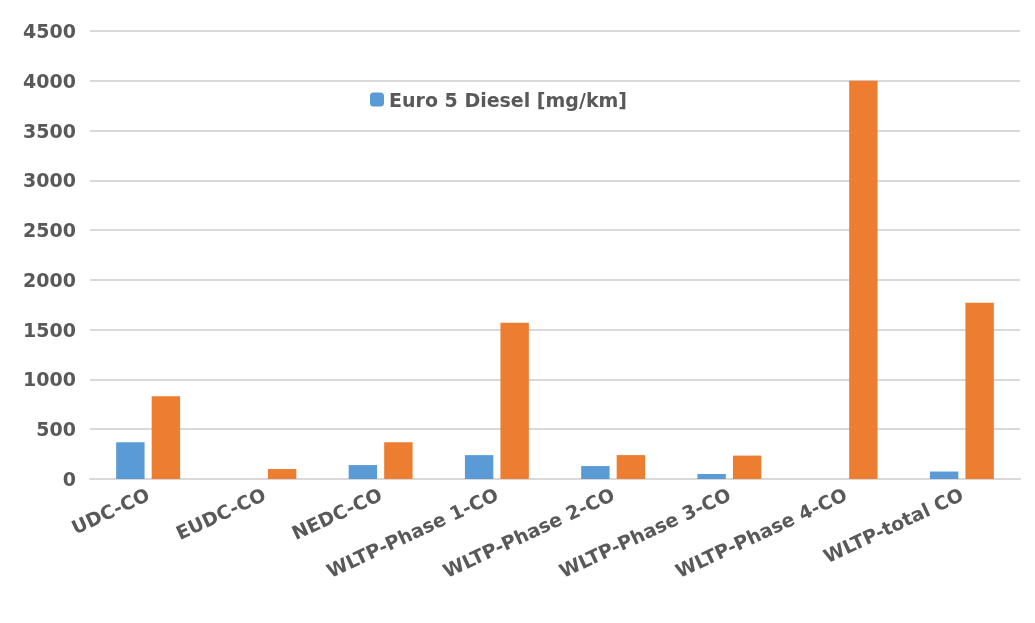 This screenshot has width=1035, height=623. I want to click on y-tick-label: 4000, so click(49, 80).